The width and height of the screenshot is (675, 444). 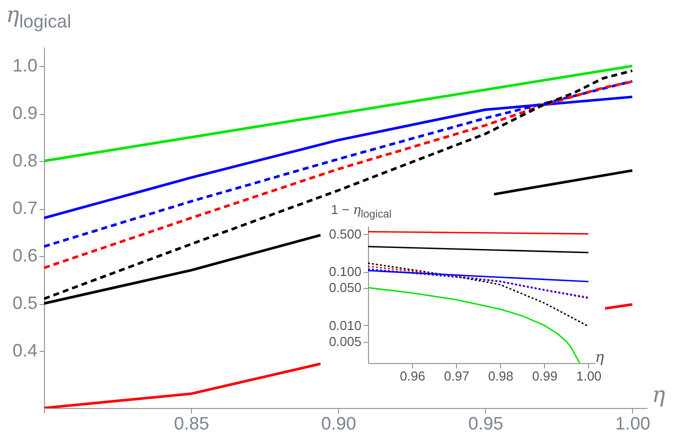 What do you see at coordinates (545, 376) in the screenshot?
I see `x-tick-label: 0.99` at bounding box center [545, 376].